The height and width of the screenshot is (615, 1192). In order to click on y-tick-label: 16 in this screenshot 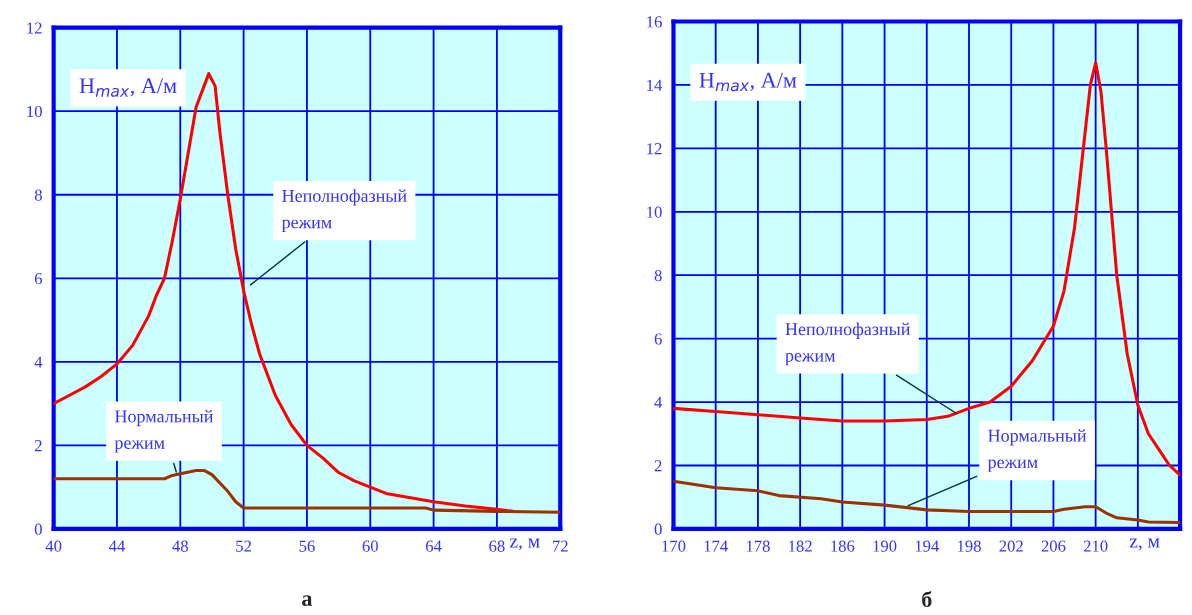, I will do `click(654, 22)`.